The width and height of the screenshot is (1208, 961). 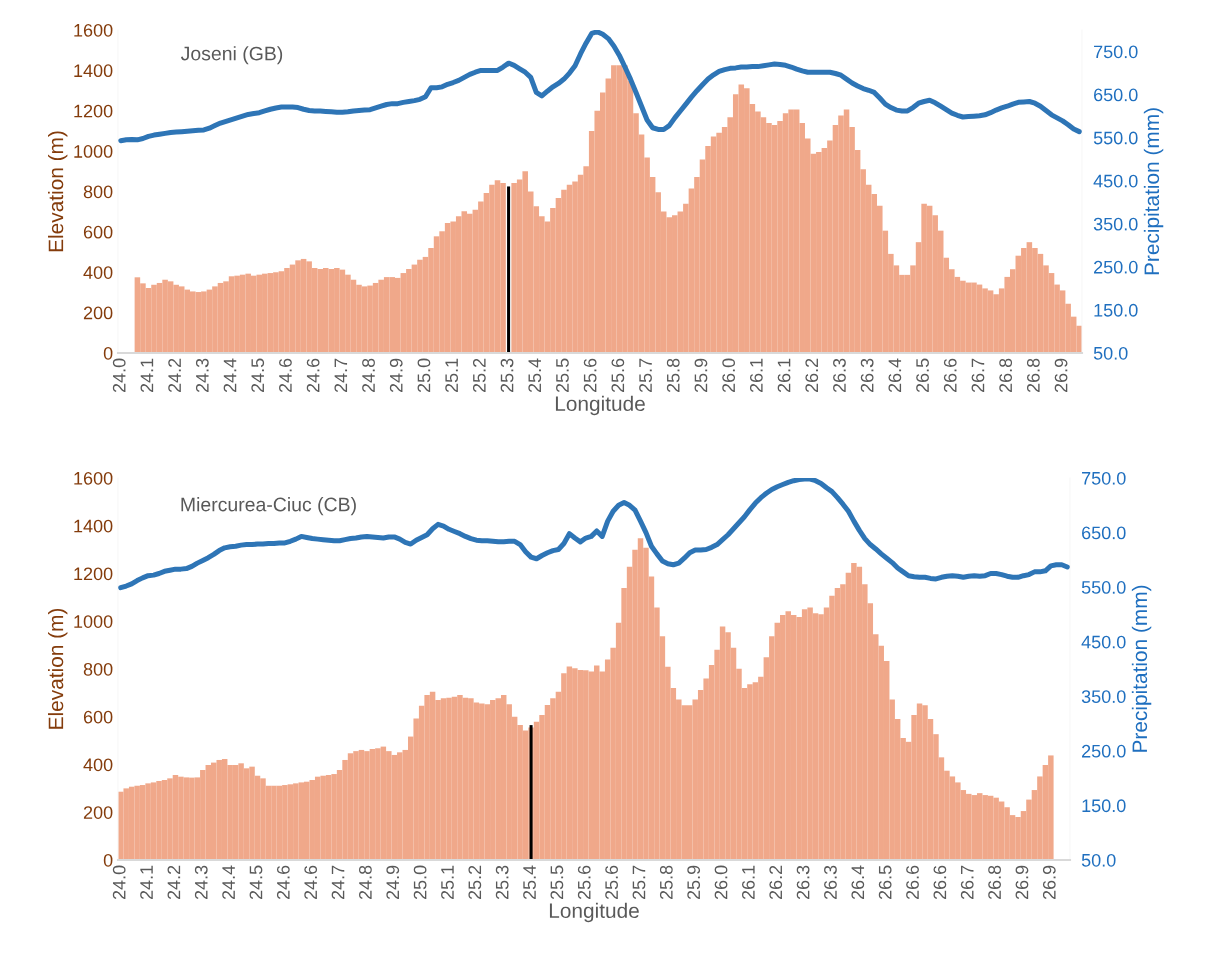 What do you see at coordinates (93, 574) in the screenshot?
I see `y-tick-label: 1200` at bounding box center [93, 574].